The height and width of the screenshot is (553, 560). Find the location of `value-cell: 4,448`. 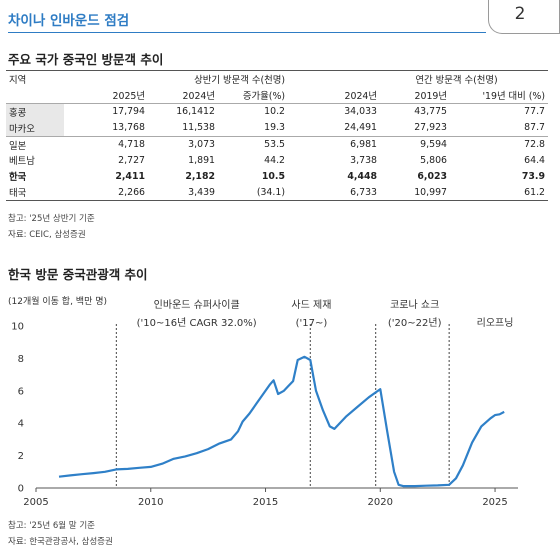

value-cell: 4,448 is located at coordinates (362, 176).